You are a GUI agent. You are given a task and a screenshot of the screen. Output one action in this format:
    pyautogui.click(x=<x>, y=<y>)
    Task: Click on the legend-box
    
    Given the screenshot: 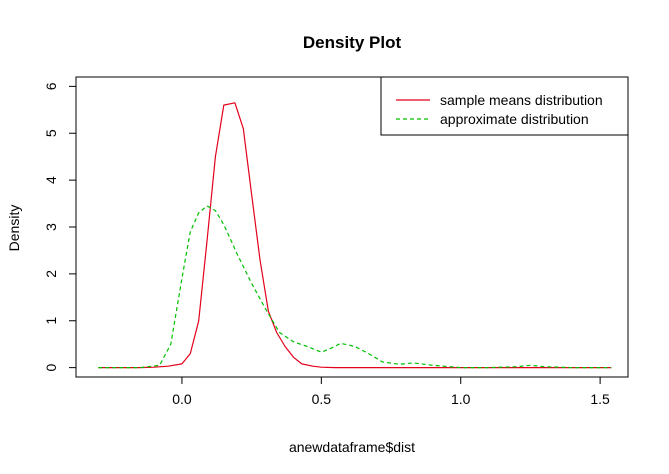 What is the action you would take?
    pyautogui.click(x=504, y=106)
    